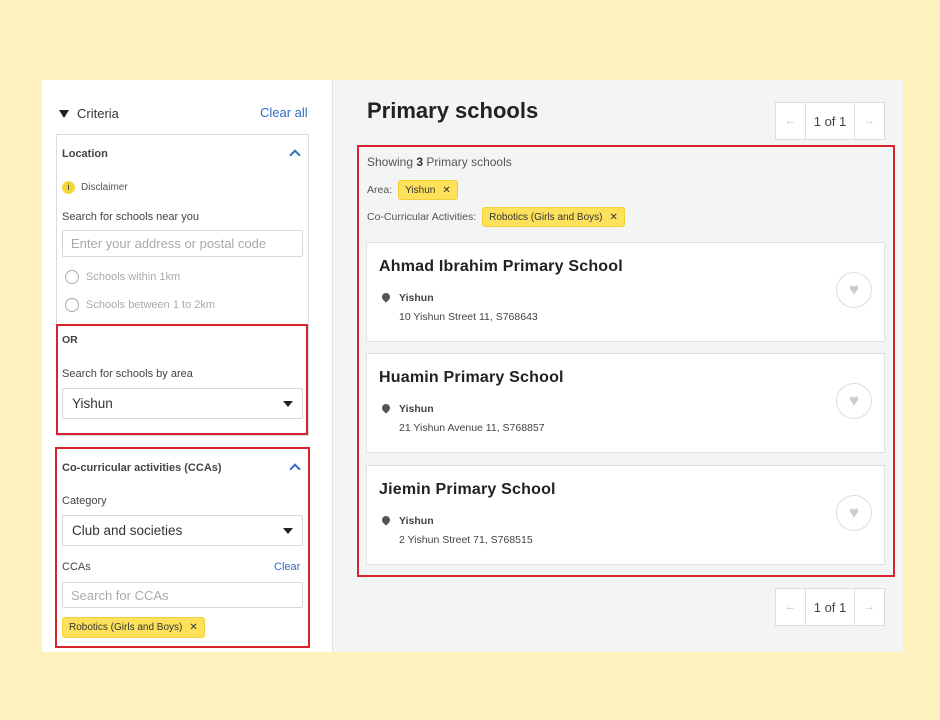 The width and height of the screenshot is (940, 720). What do you see at coordinates (380, 190) in the screenshot?
I see `area-filter-label: Area:` at bounding box center [380, 190].